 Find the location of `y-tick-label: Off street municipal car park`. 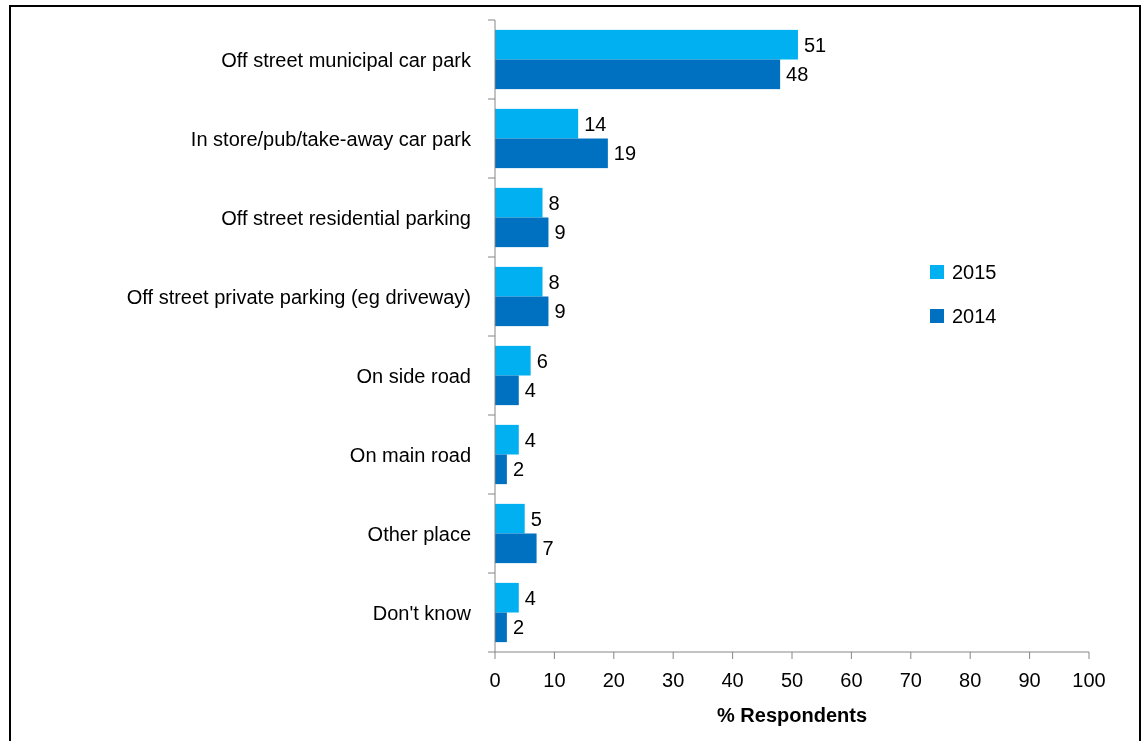

y-tick-label: Off street municipal car park is located at coordinates (346, 59).